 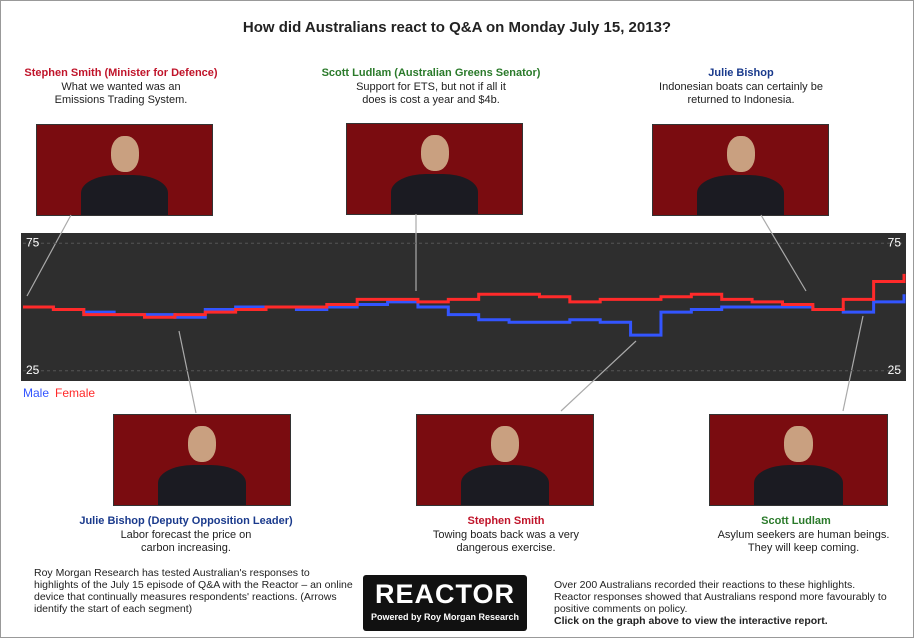 I want to click on speaker-name: Stephen Smith, so click(x=506, y=521).